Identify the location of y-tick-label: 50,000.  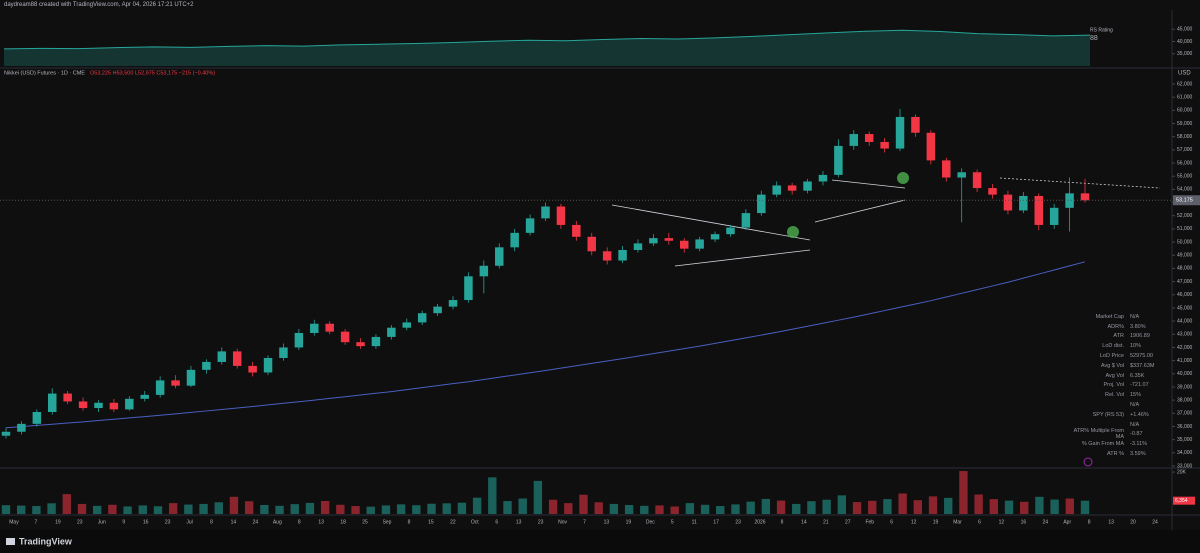
(1185, 242).